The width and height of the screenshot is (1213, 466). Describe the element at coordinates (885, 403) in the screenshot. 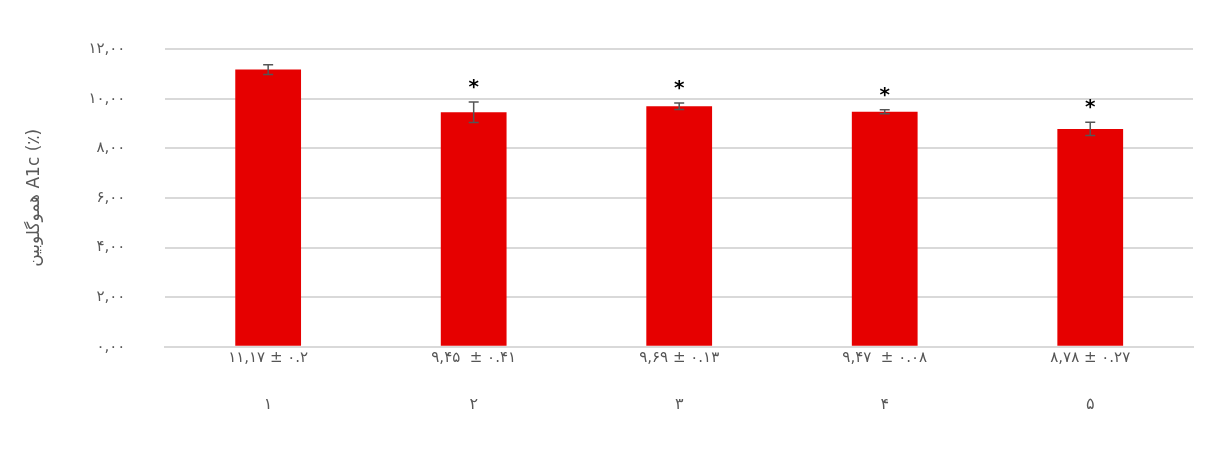

I see `x-tick-label: ۴` at that location.